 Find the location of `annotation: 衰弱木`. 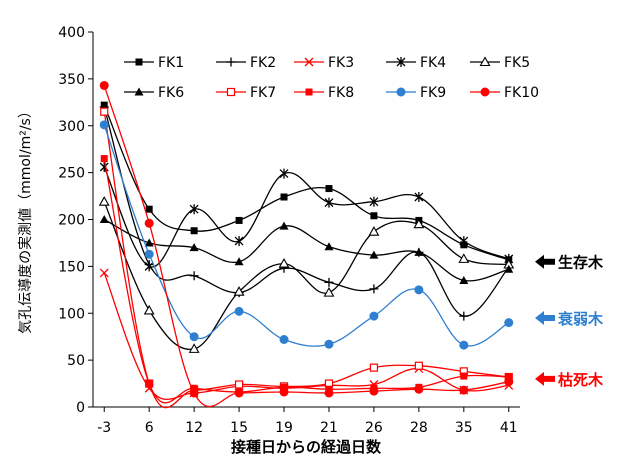

annotation: 衰弱木 is located at coordinates (569, 319).